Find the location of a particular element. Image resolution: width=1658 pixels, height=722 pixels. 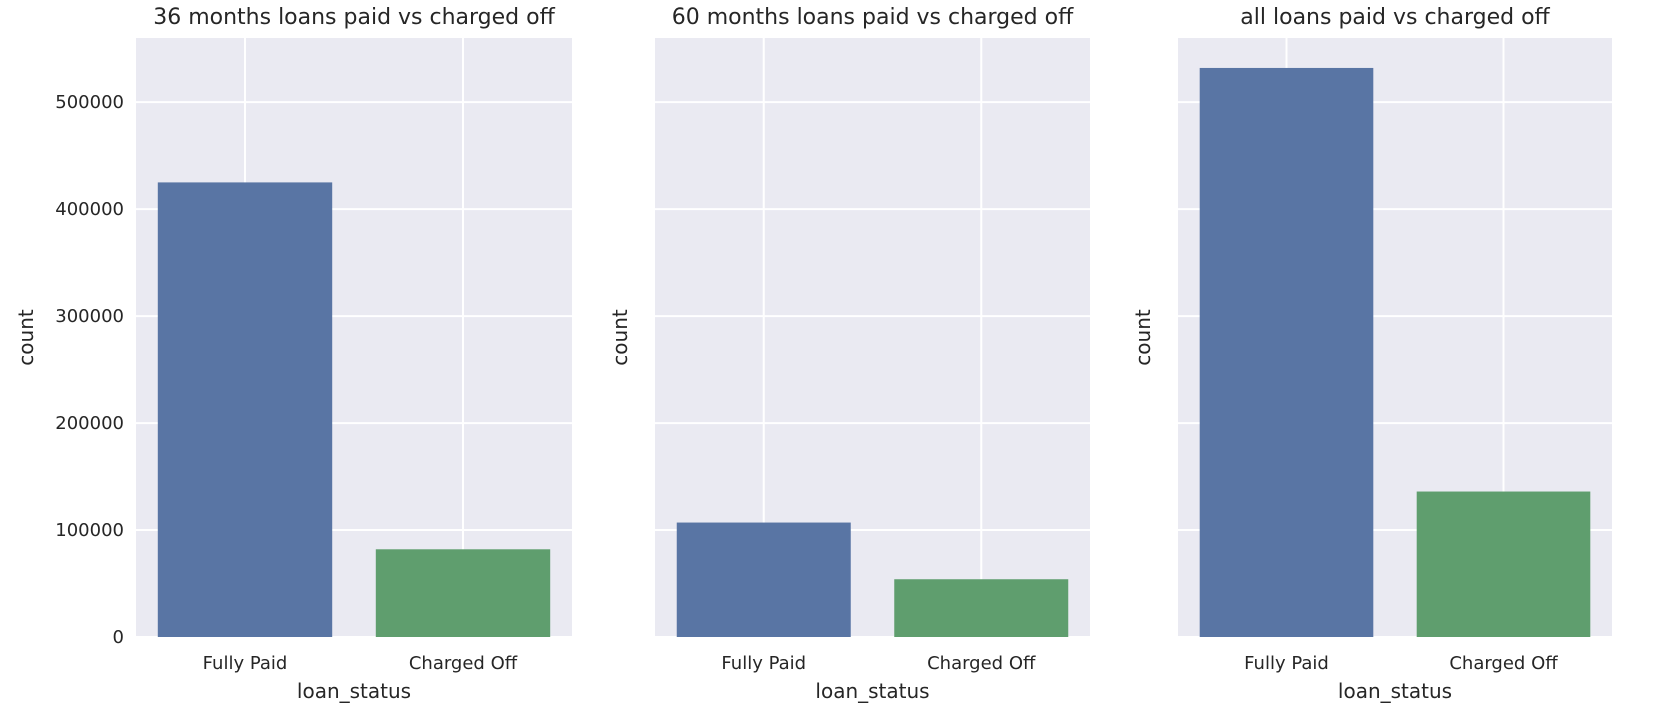

y-tick-label: 300000 is located at coordinates (89, 316).